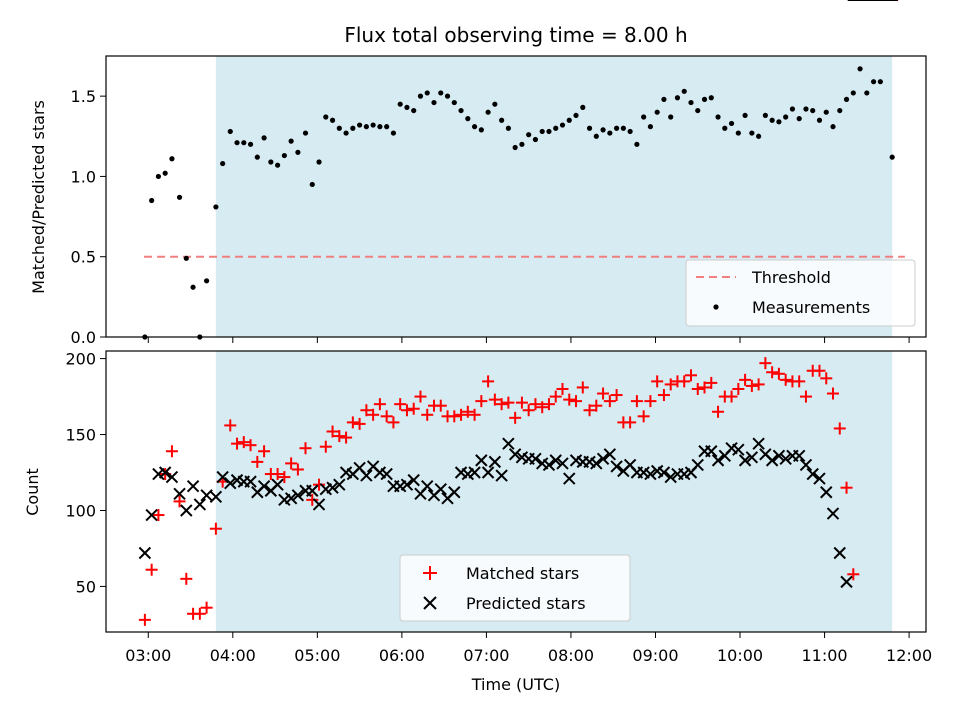  I want to click on ratio-y-label: Matched/Predicted stars, so click(38, 197).